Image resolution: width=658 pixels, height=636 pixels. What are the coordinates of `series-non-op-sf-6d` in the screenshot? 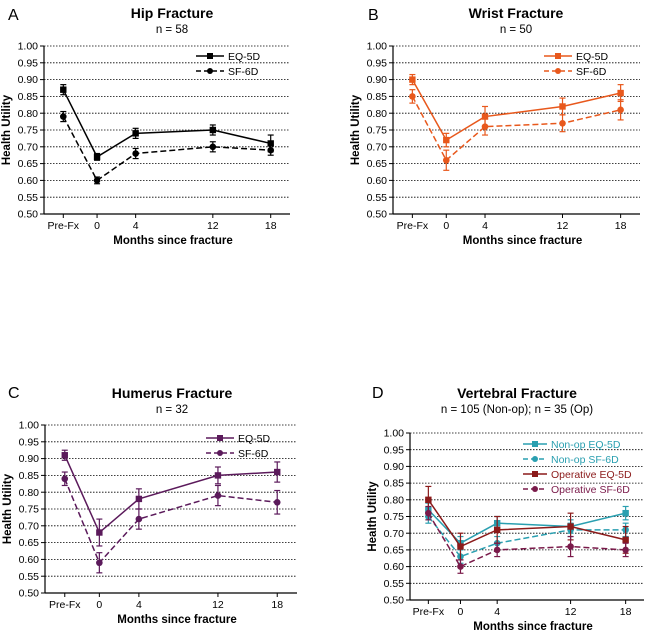 It's located at (527, 536).